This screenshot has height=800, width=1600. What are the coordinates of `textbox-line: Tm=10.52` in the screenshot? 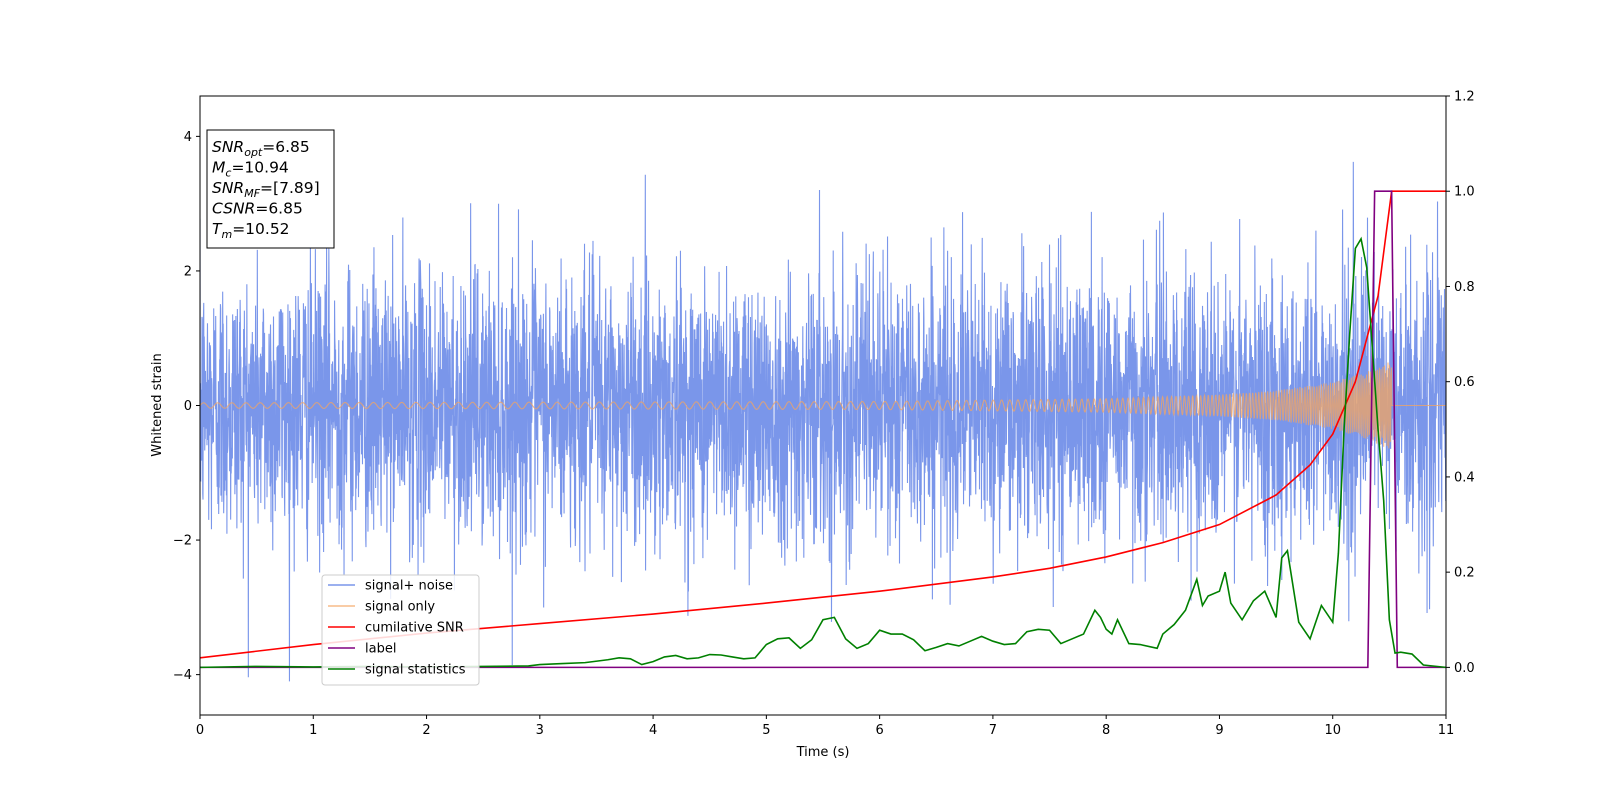 It's located at (251, 230).